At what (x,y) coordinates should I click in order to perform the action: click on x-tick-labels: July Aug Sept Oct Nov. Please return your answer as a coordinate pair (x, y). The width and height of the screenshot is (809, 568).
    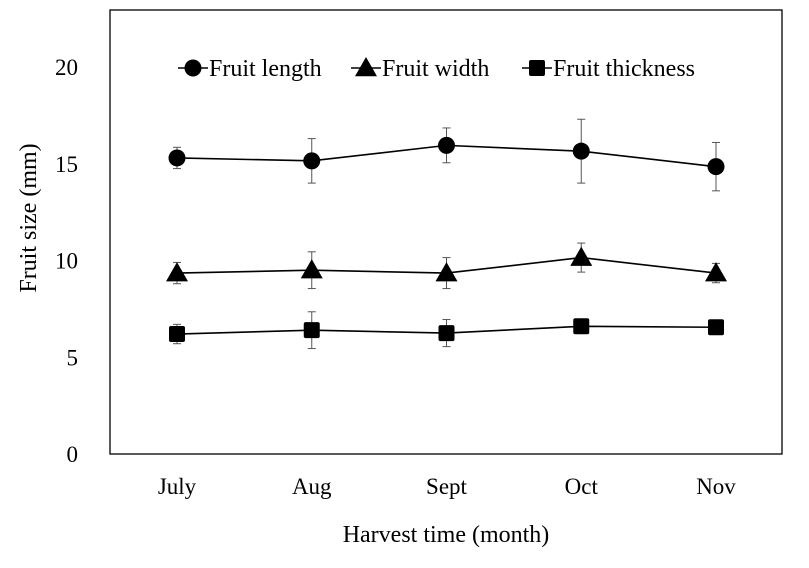
    Looking at the image, I should click on (447, 486).